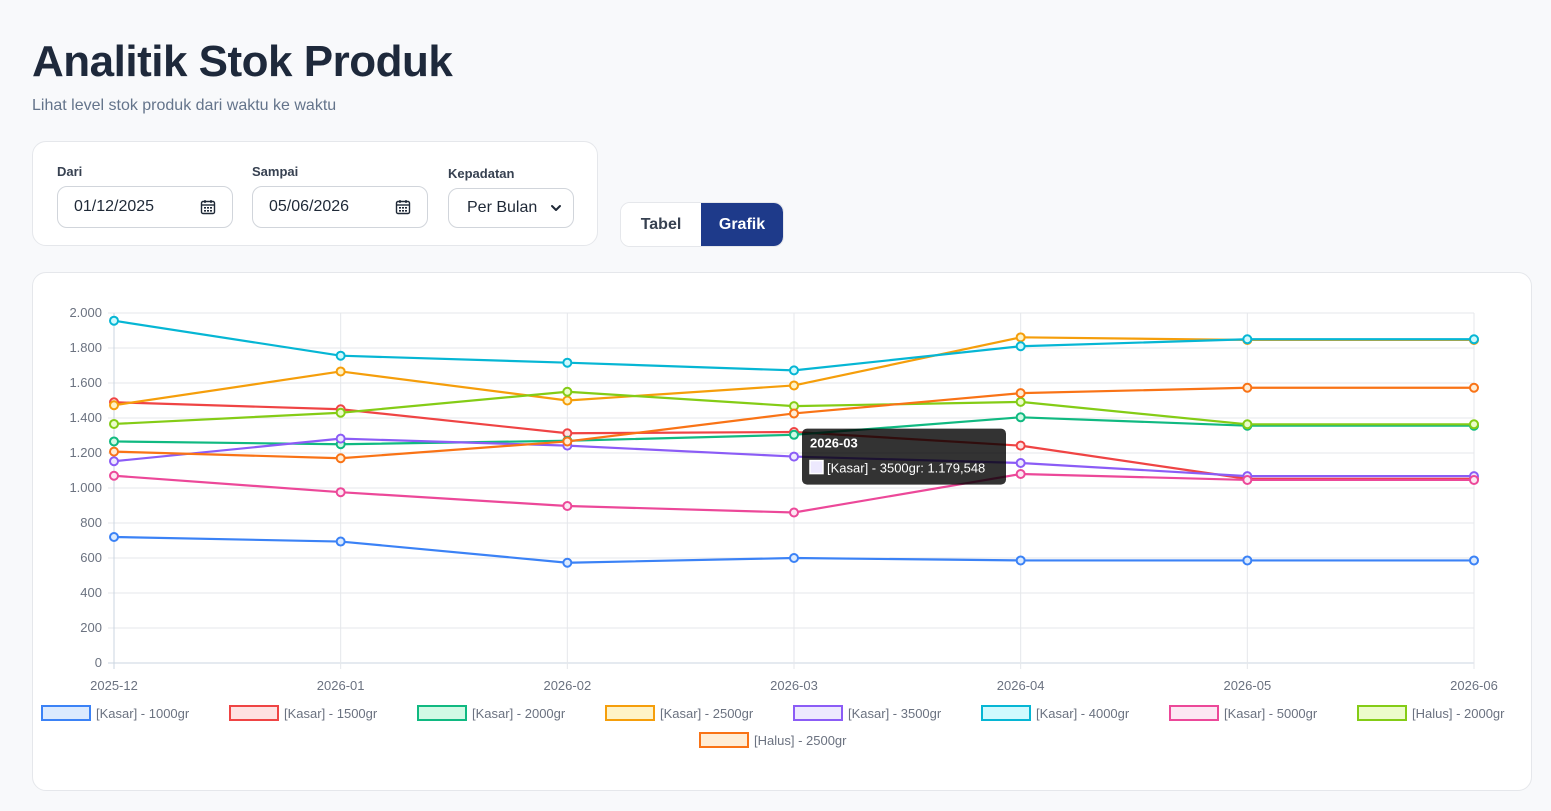 The width and height of the screenshot is (1551, 811). I want to click on filter-card: Dari 01/12/2025 Sampai 05/06/2026, so click(315, 193).